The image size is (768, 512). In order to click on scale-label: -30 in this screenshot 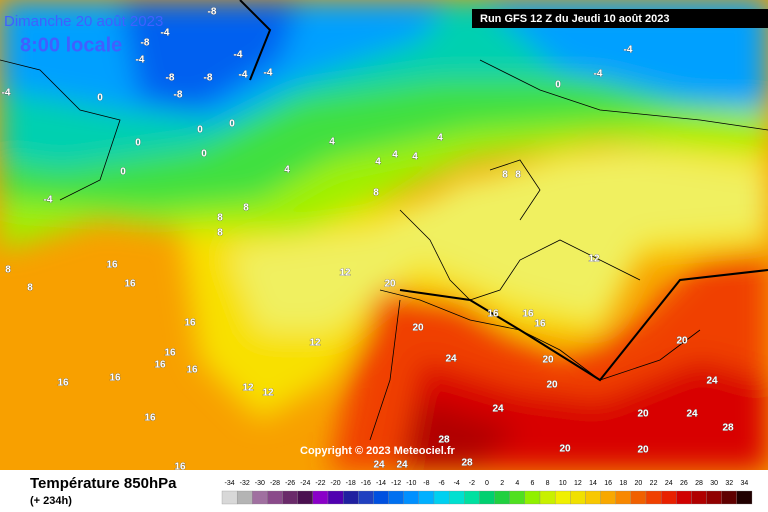, I will do `click(260, 483)`.